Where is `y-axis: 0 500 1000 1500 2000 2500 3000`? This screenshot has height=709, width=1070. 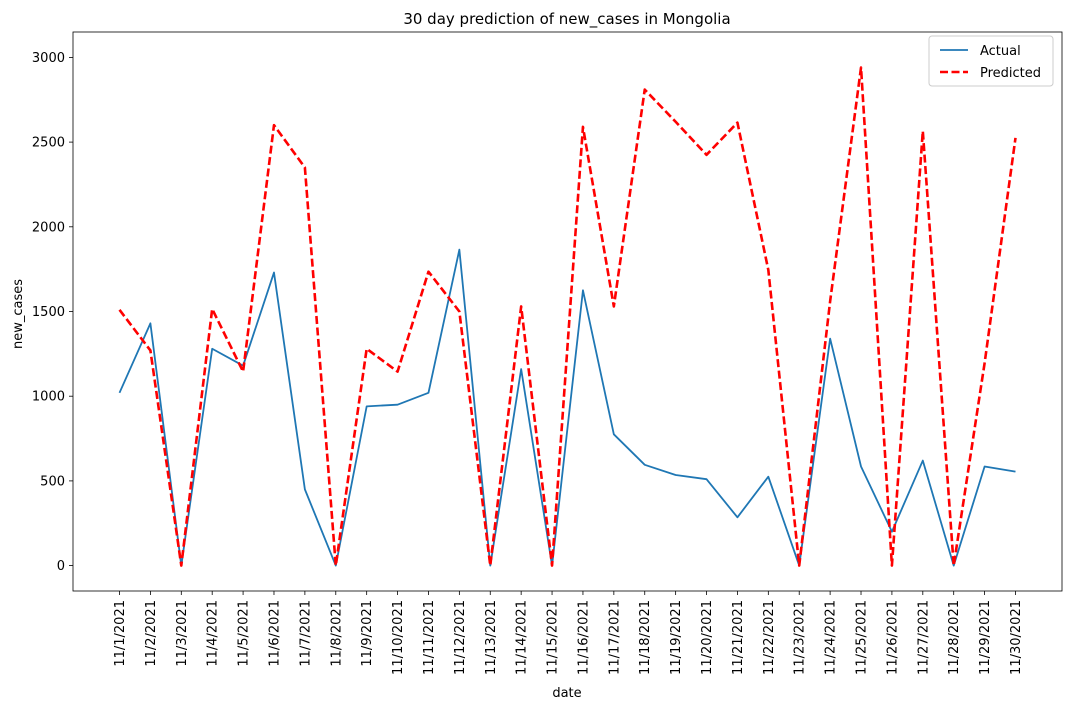
y-axis: 0 500 1000 1500 2000 2500 3000 is located at coordinates (52, 312).